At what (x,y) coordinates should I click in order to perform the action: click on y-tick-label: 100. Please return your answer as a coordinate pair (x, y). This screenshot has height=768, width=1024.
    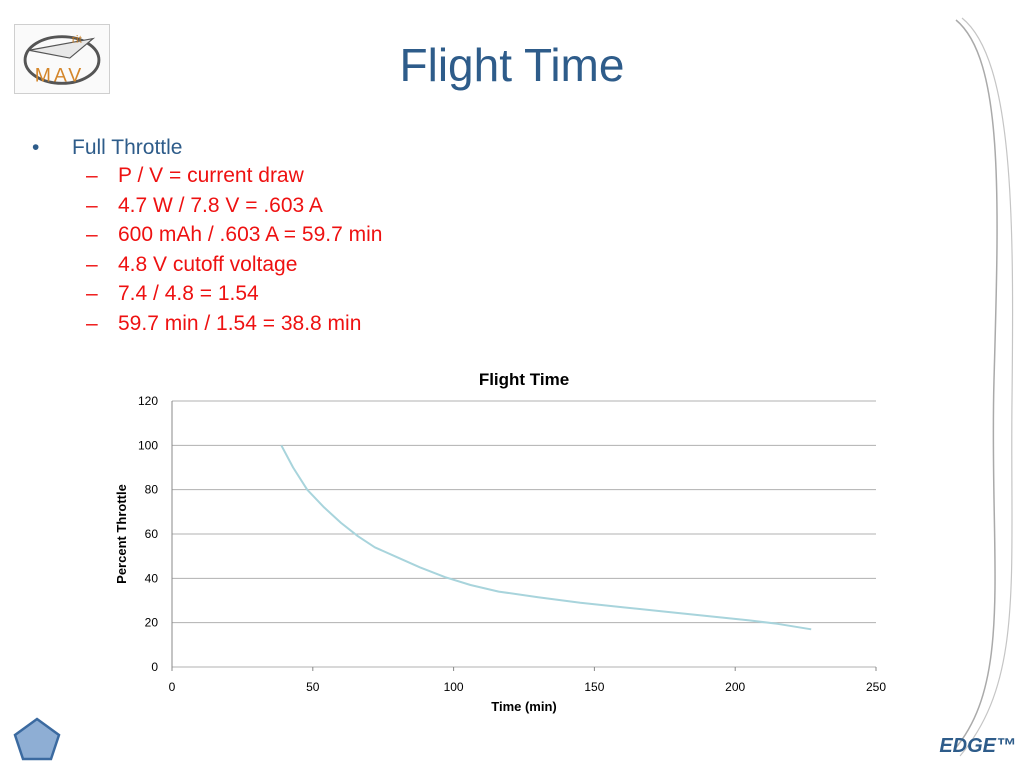
    Looking at the image, I should click on (148, 445).